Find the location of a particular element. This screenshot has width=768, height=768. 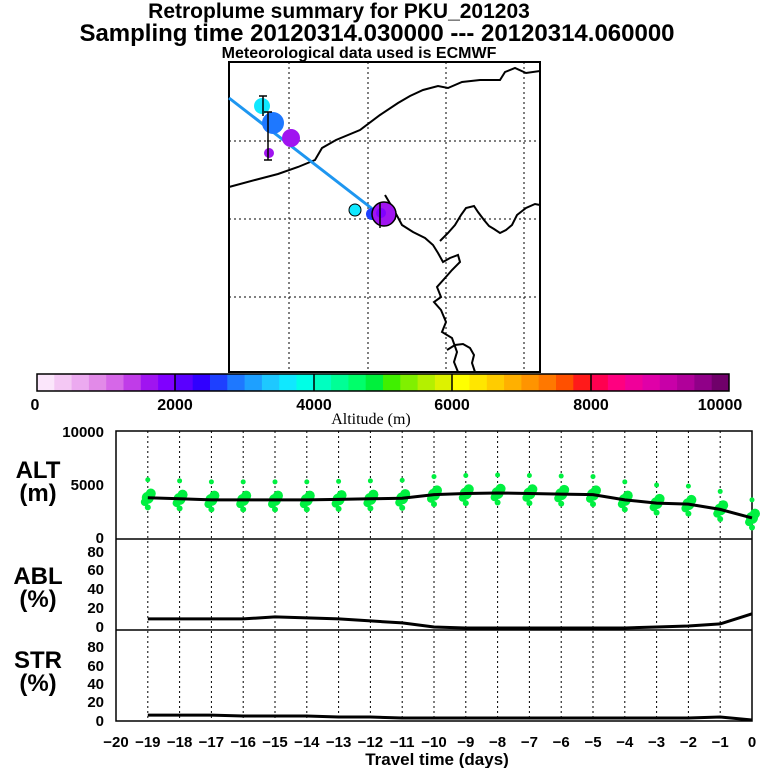

colorbar-tick-label: 10000 is located at coordinates (720, 405).